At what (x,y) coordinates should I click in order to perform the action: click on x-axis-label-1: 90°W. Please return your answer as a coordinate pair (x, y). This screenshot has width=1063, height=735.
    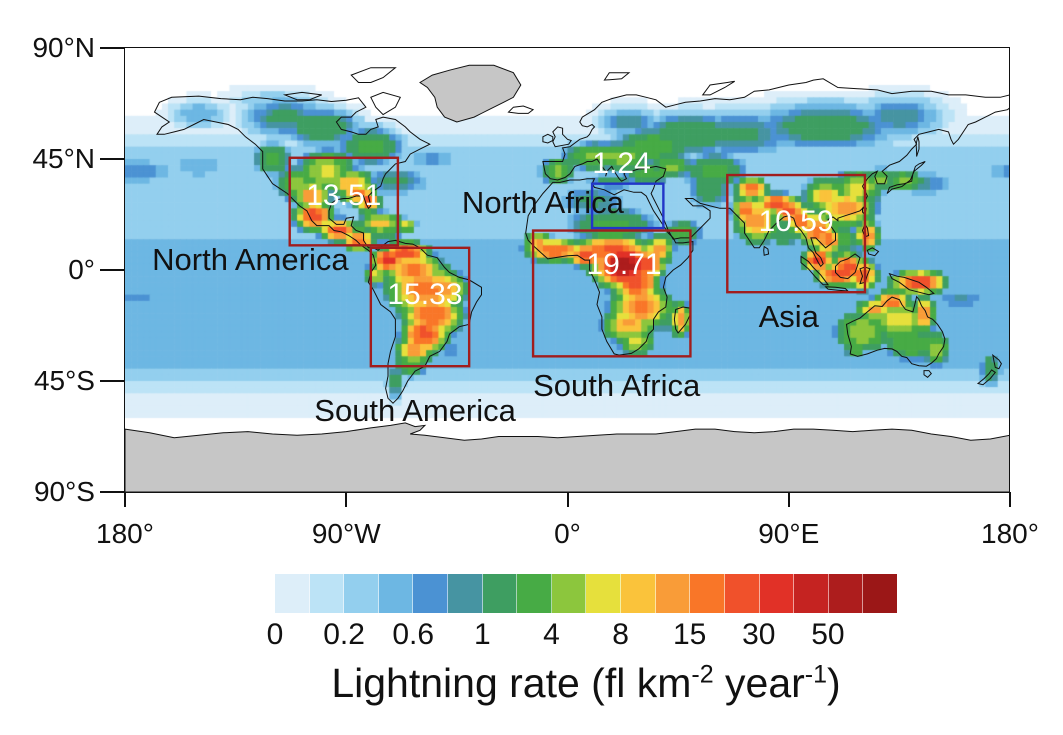
    Looking at the image, I should click on (346, 533).